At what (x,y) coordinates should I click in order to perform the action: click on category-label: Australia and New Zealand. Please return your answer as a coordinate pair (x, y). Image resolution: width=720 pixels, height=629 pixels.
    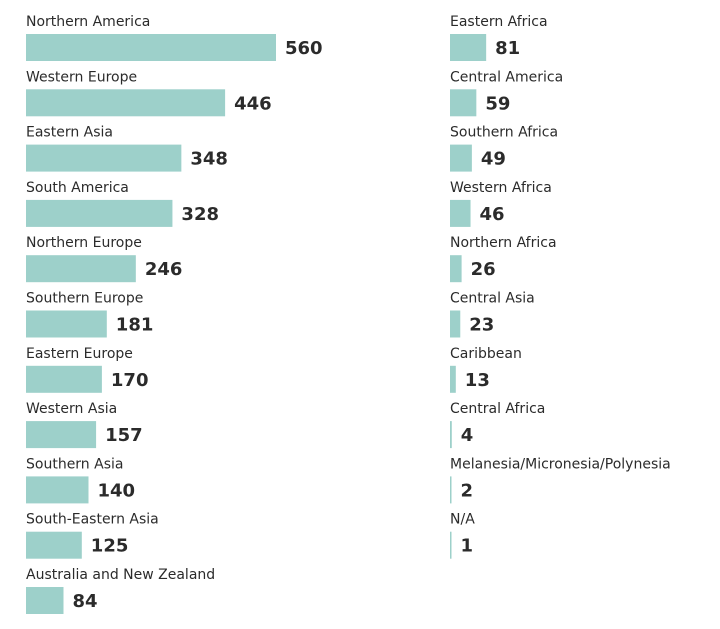
    Looking at the image, I should click on (120, 575).